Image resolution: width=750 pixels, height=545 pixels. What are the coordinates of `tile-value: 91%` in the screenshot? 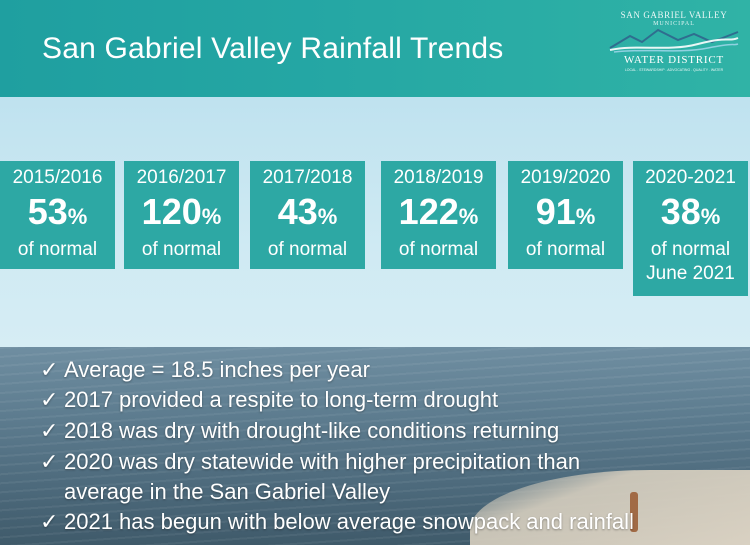 It's located at (565, 211).